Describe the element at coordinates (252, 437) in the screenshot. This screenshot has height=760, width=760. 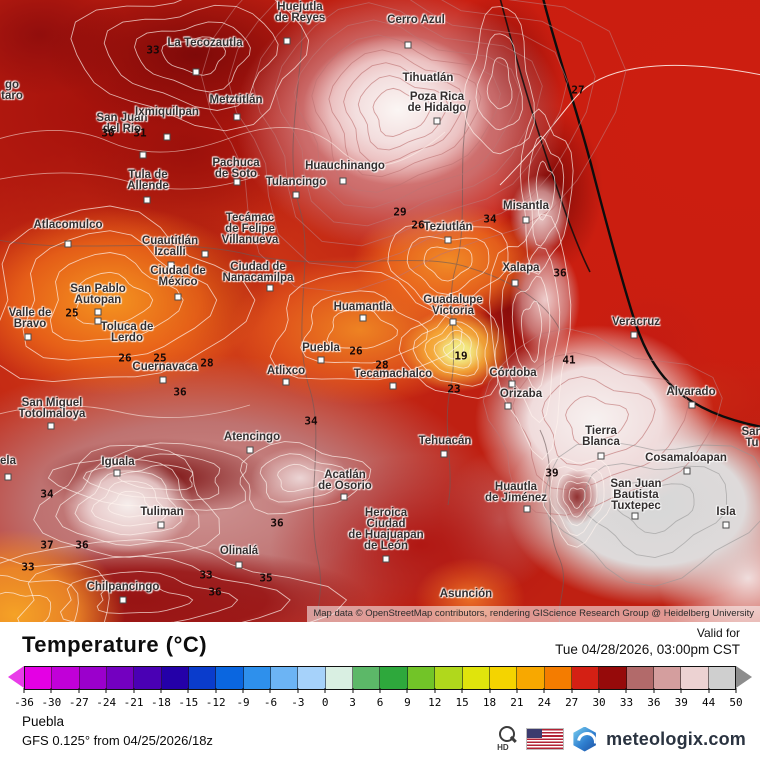
I see `city-label: Atencingo` at that location.